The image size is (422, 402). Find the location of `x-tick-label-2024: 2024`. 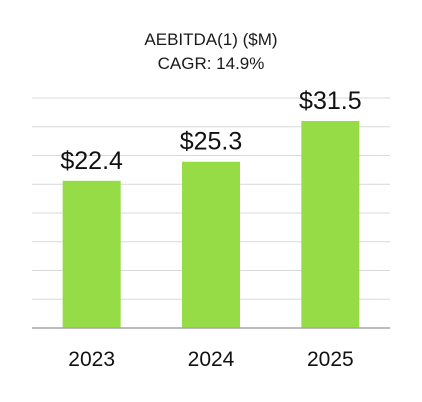

x-tick-label-2024: 2024 is located at coordinates (211, 359).